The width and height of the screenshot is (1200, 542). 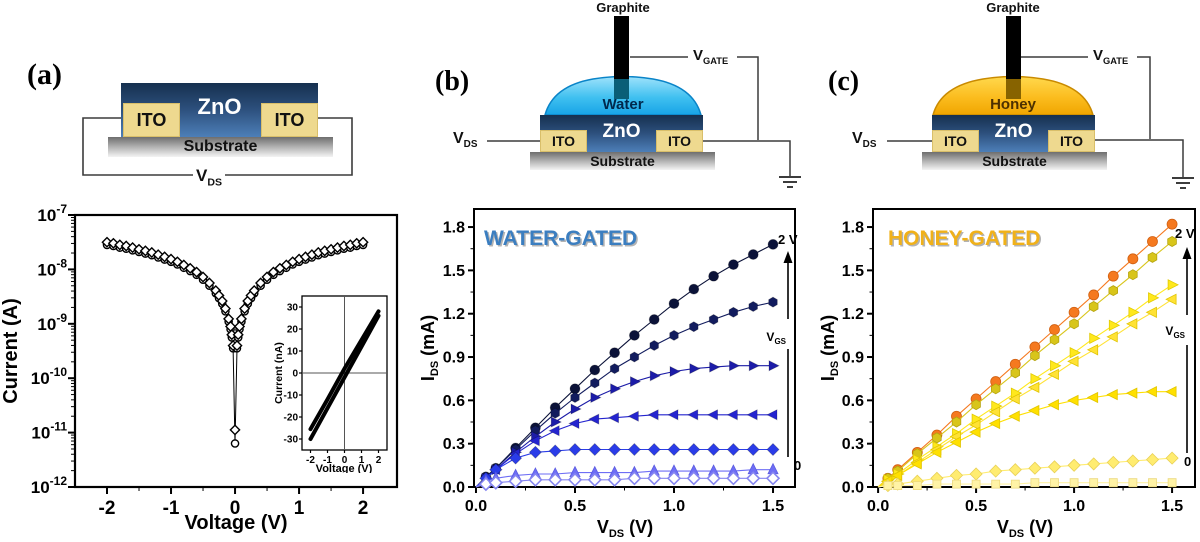 What do you see at coordinates (235, 336) in the screenshot?
I see `series-sweep-diamonds` at bounding box center [235, 336].